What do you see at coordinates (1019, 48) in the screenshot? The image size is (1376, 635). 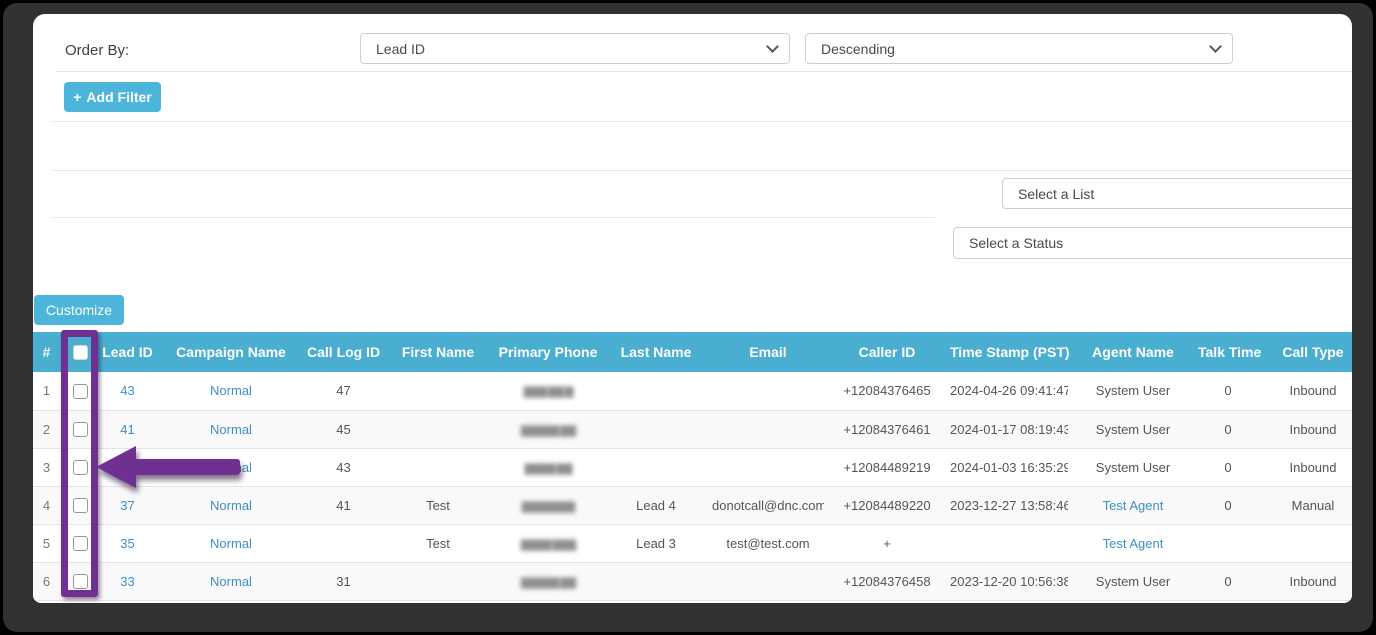 I see `order-by-direction-select: Descending` at bounding box center [1019, 48].